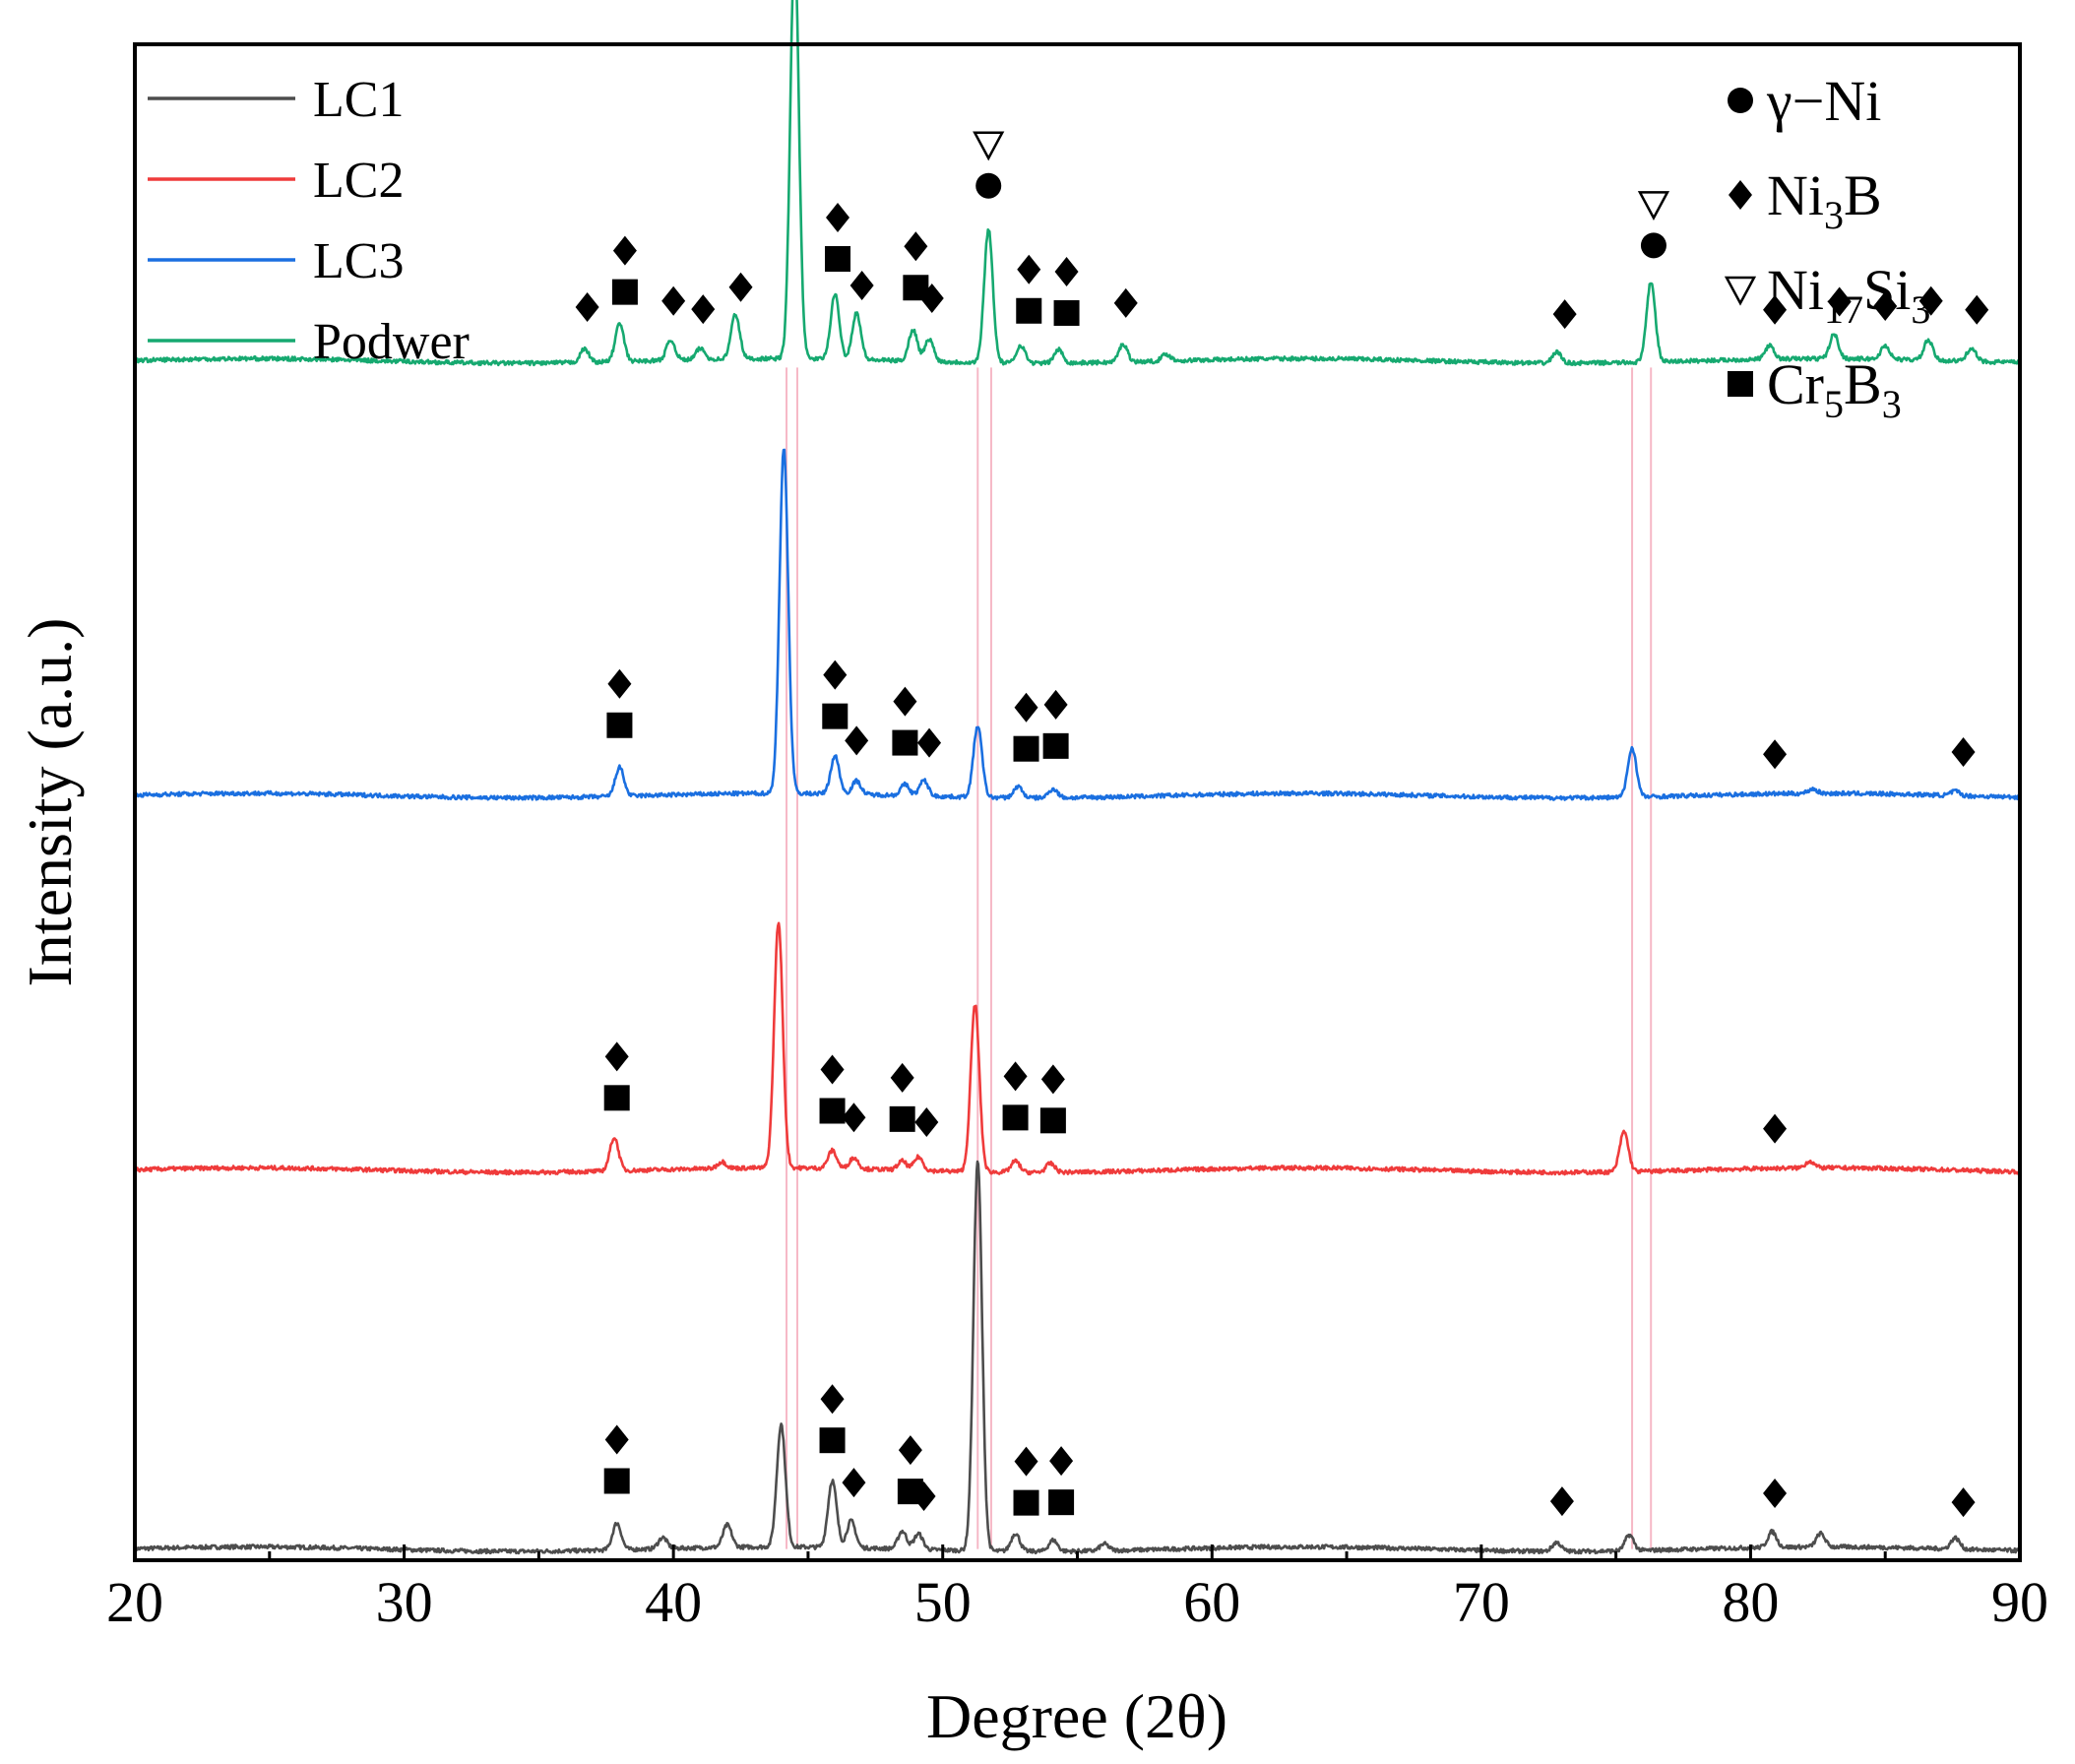  What do you see at coordinates (2019, 1602) in the screenshot?
I see `x-tick-label: 90` at bounding box center [2019, 1602].